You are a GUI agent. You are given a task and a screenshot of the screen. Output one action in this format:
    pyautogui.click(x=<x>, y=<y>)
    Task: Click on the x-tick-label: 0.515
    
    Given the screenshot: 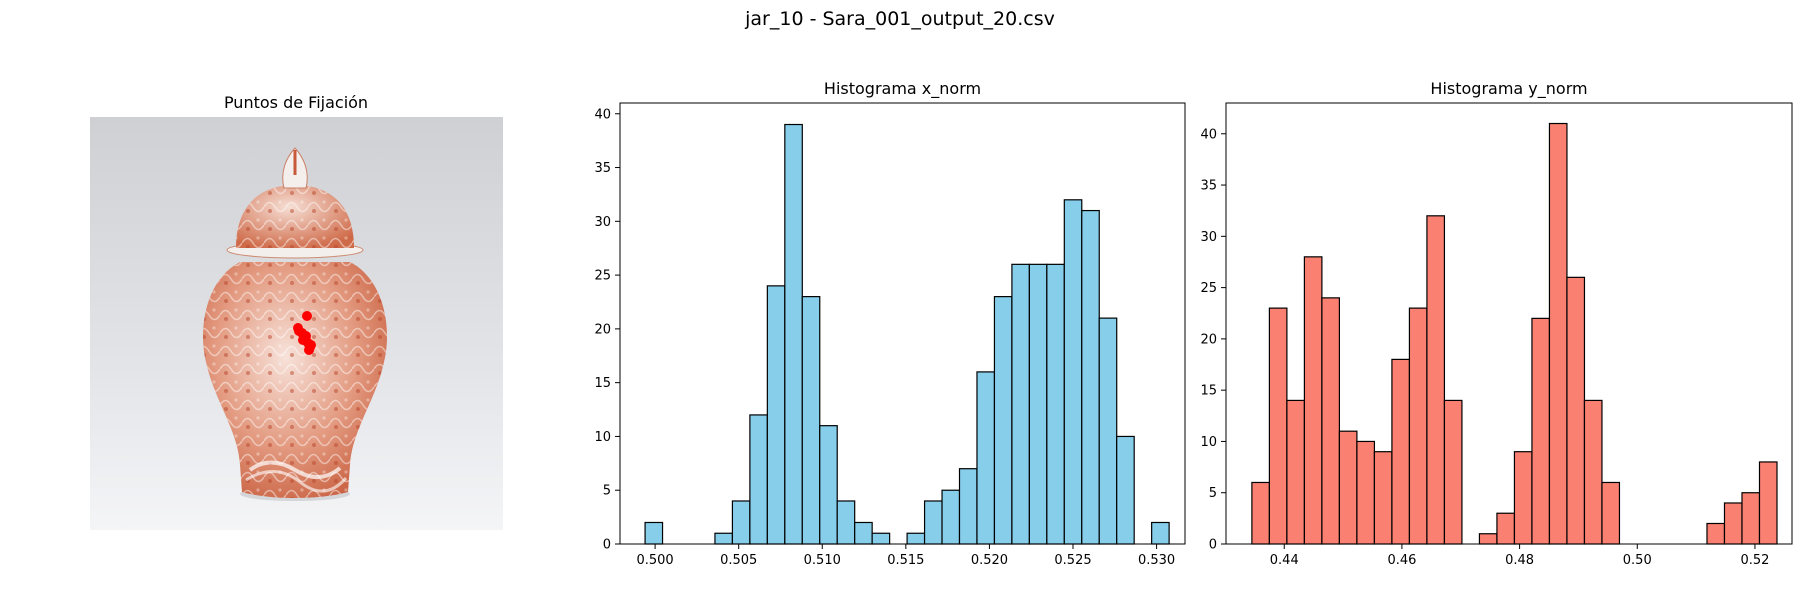 What is the action you would take?
    pyautogui.click(x=905, y=560)
    